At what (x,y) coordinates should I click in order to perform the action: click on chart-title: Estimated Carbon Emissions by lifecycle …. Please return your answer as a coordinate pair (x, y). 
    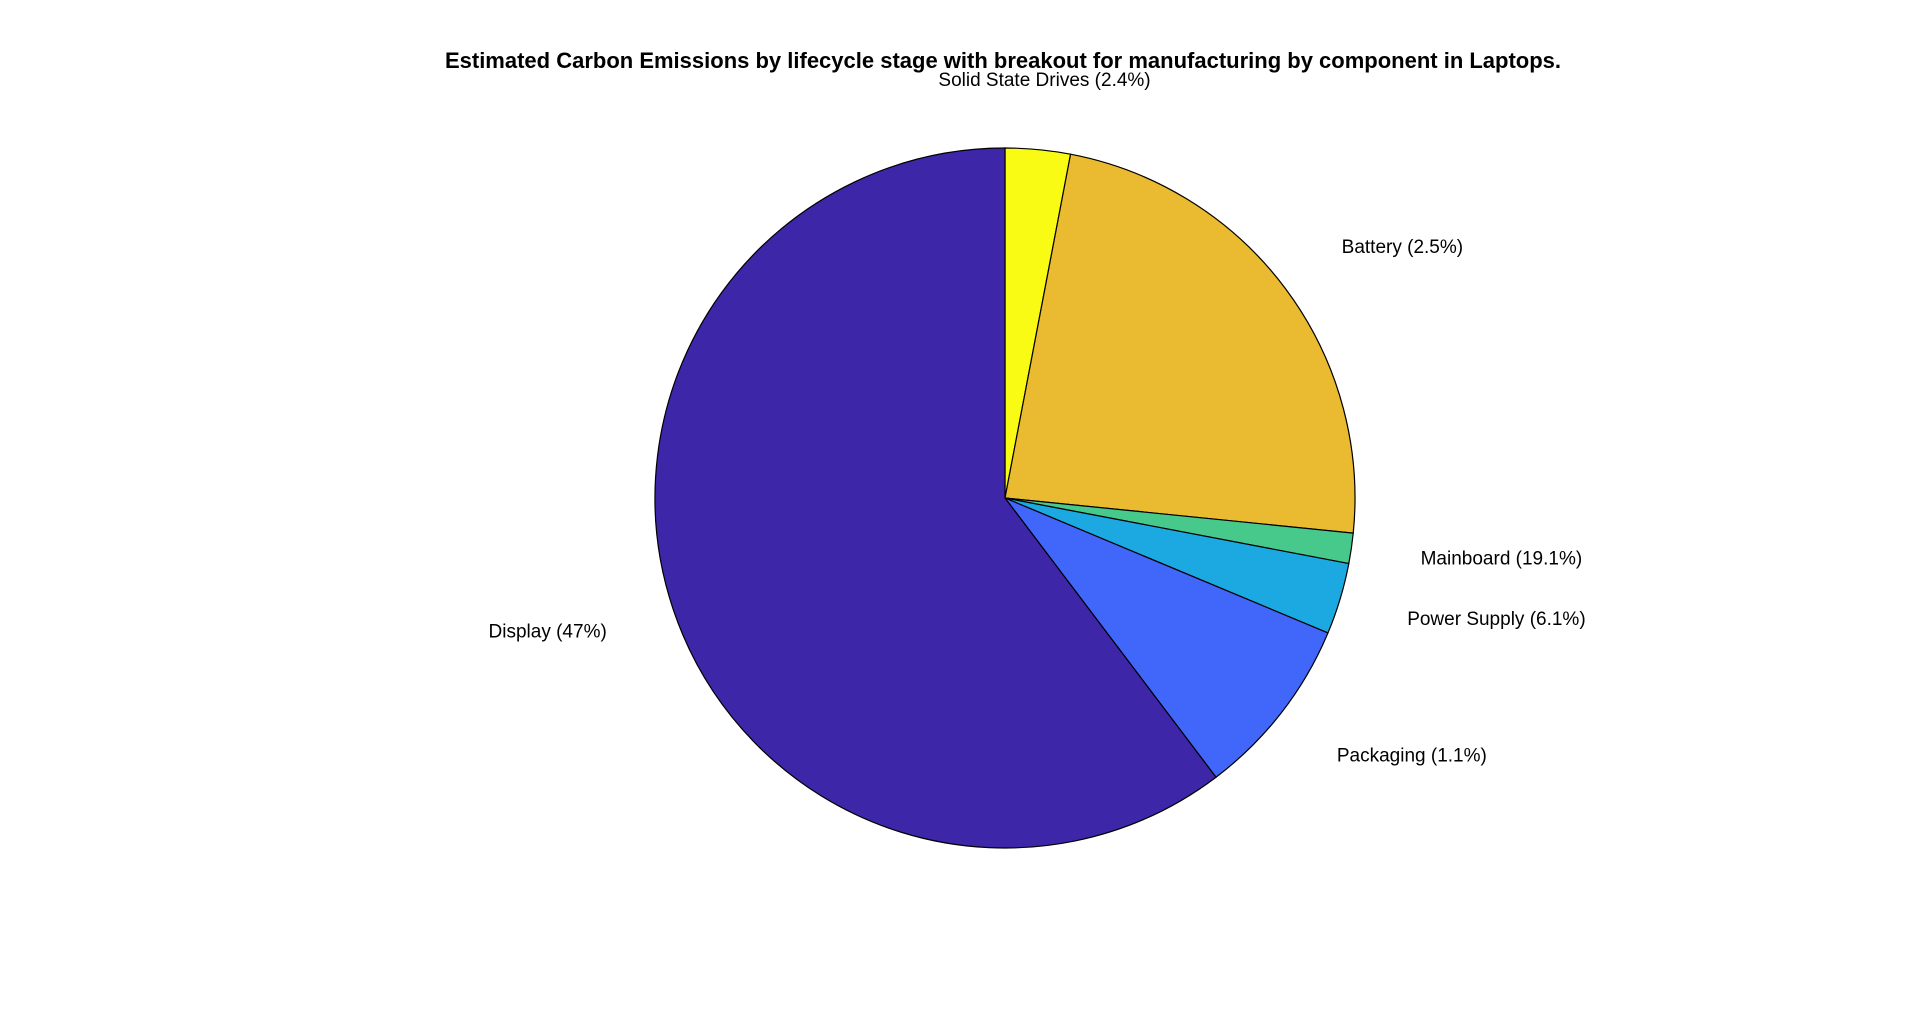
    Looking at the image, I should click on (1003, 60).